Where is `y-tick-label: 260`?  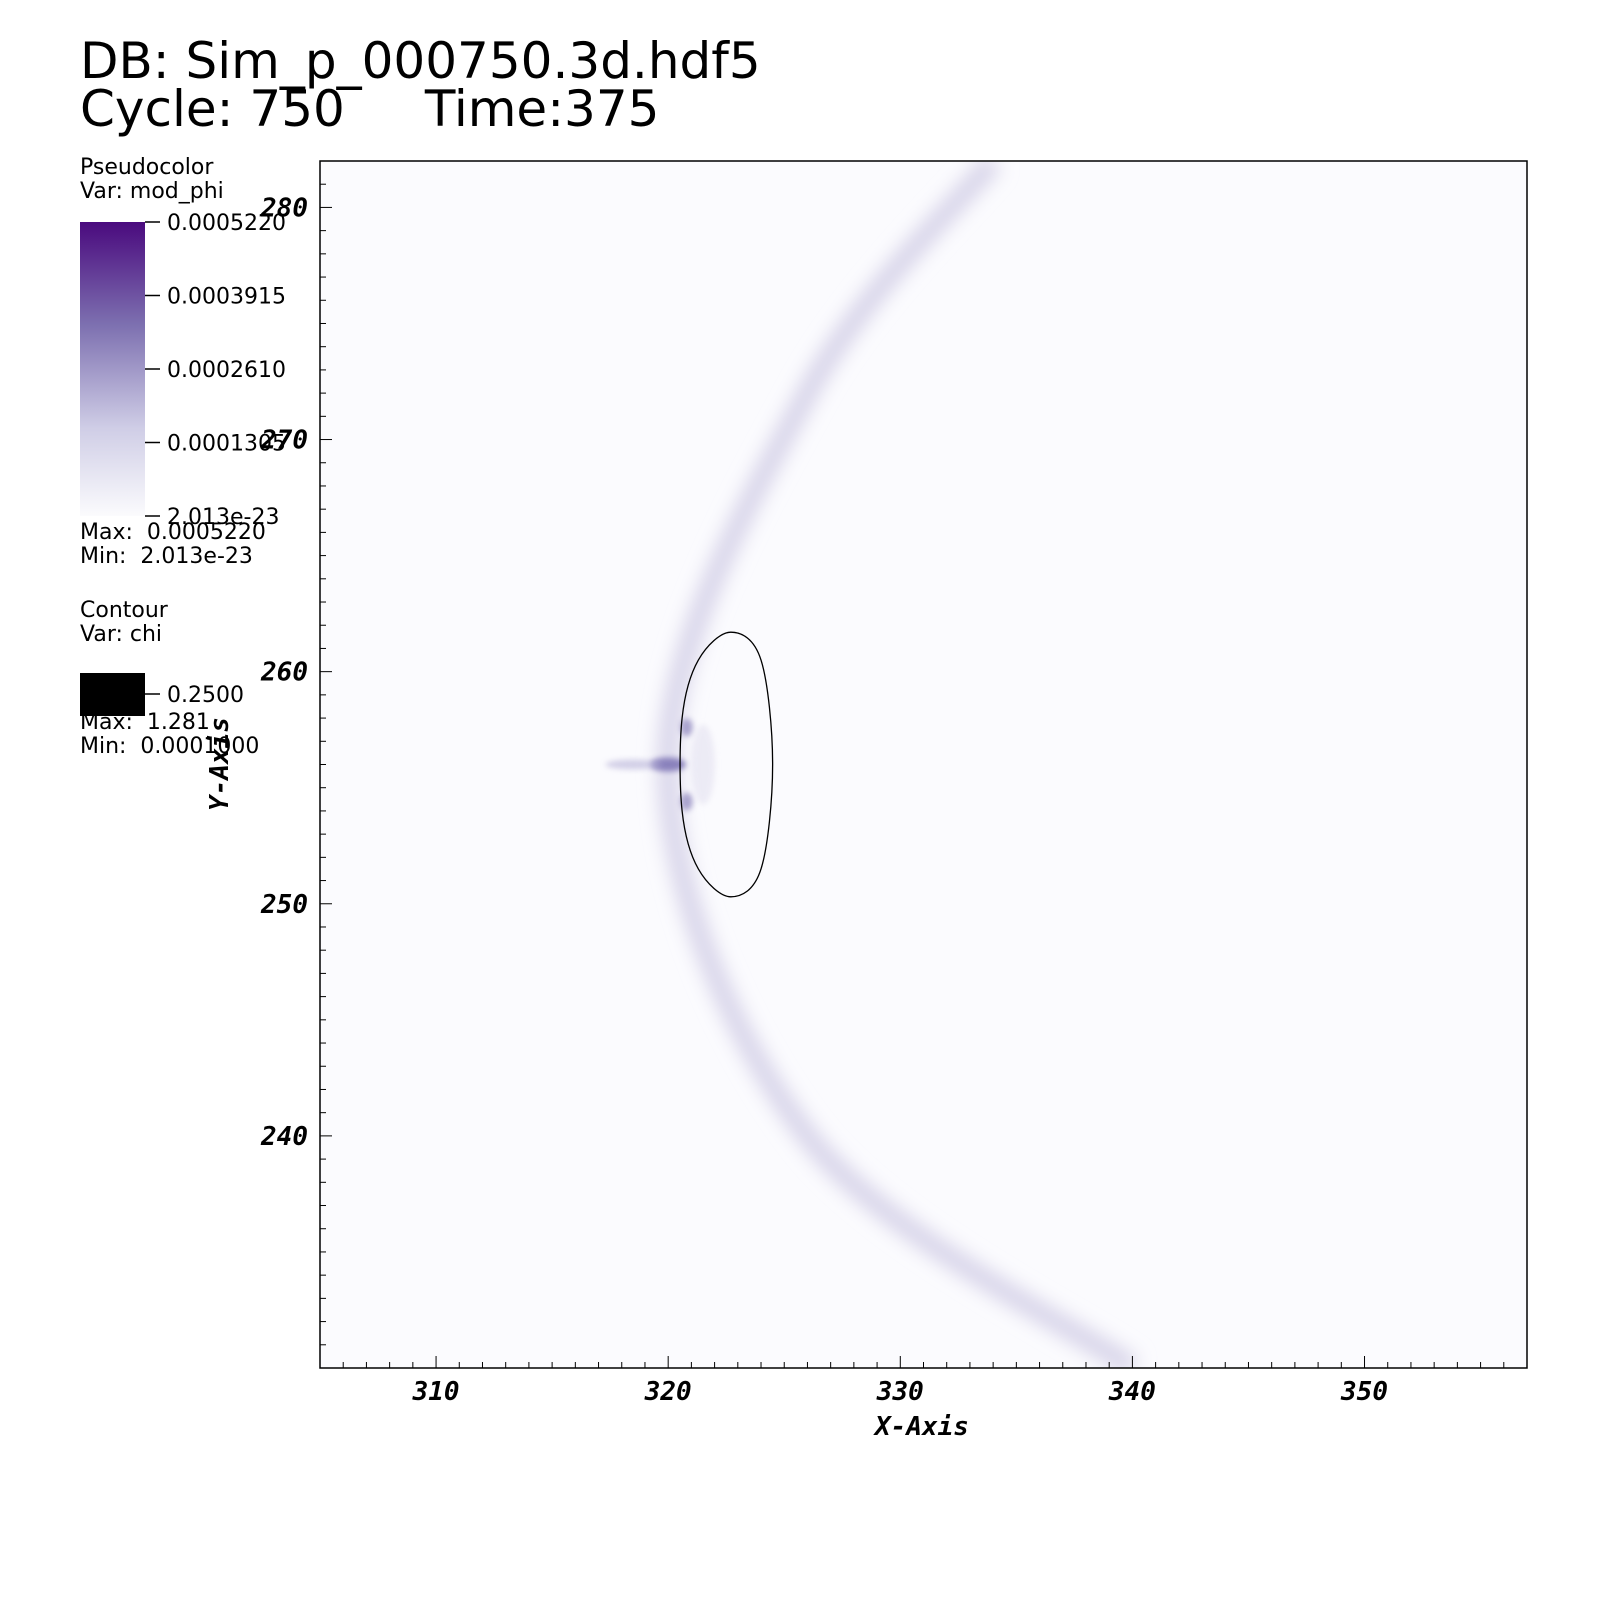 y-tick-label: 260 is located at coordinates (284, 673).